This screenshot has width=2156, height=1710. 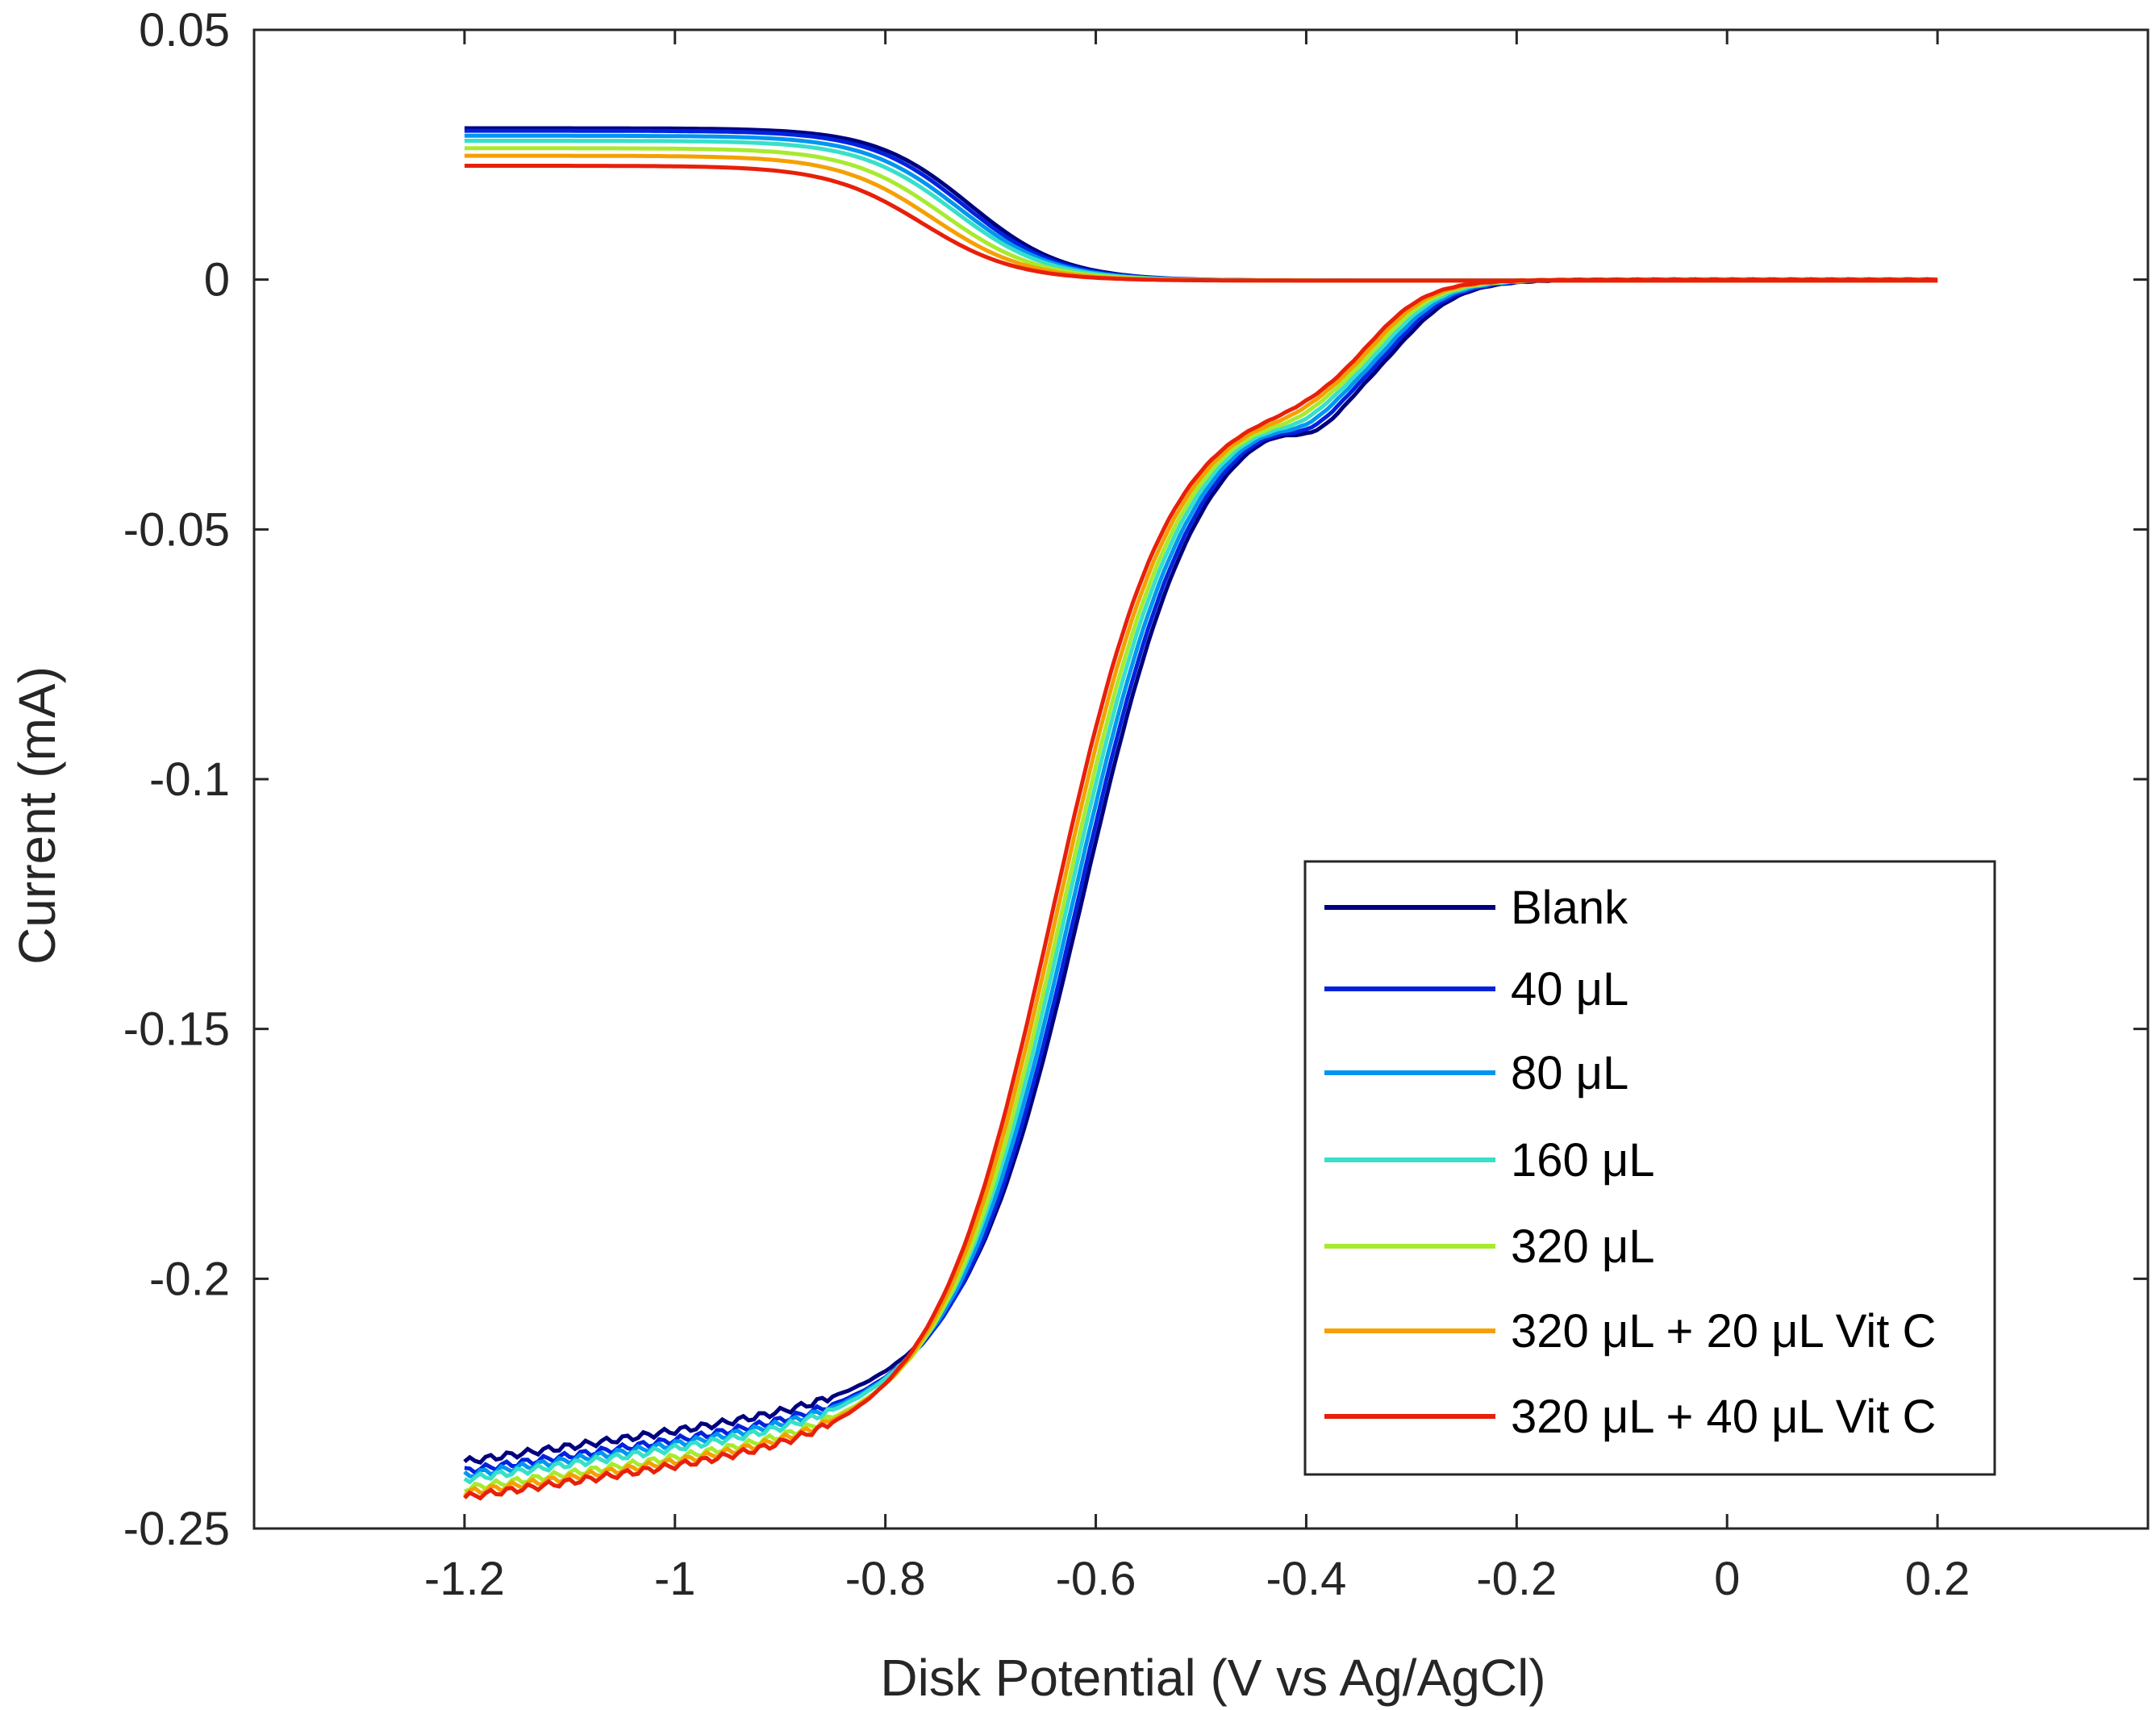 I want to click on legend-label: 160 μL, so click(x=1583, y=1160).